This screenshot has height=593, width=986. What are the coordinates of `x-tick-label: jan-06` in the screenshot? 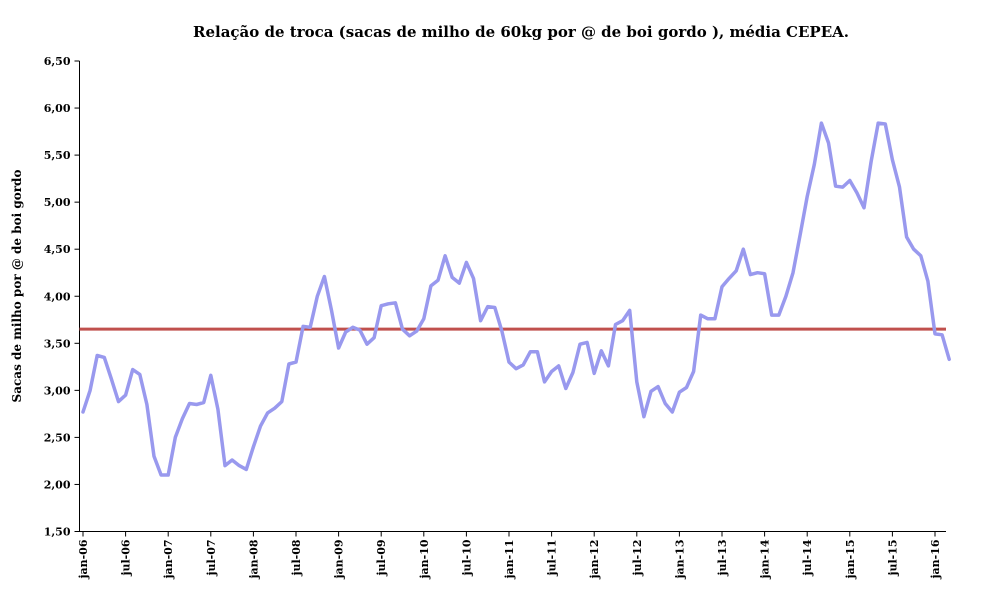 It's located at (83, 559).